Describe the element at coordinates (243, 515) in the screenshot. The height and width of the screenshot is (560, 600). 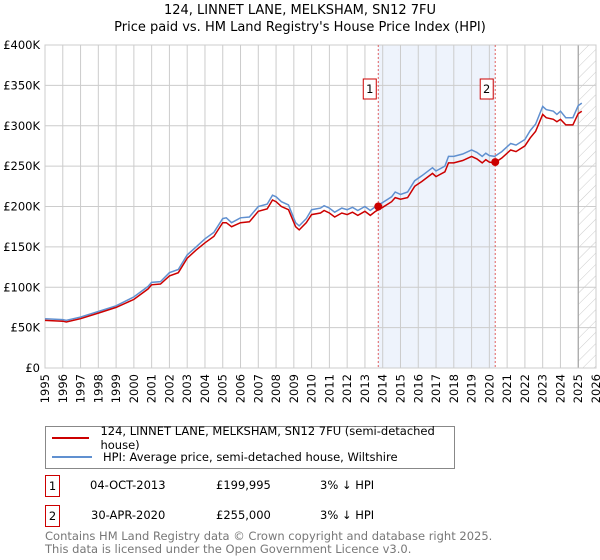
I see `sale-price: £255,000` at that location.